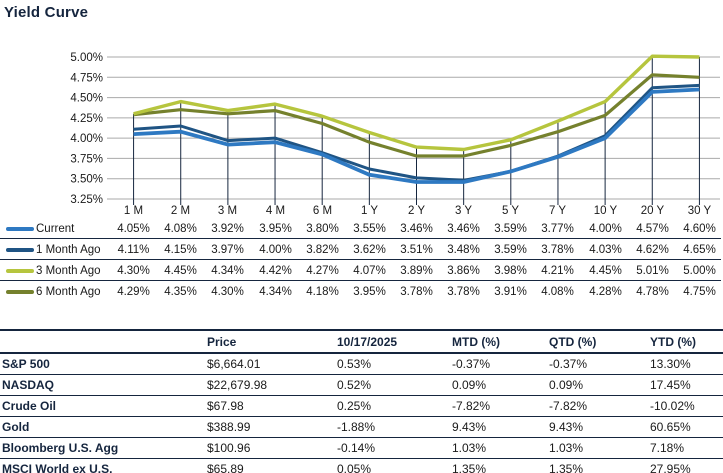 This screenshot has width=723, height=473. Describe the element at coordinates (369, 250) in the screenshot. I see `series-value: 3.62%` at that location.